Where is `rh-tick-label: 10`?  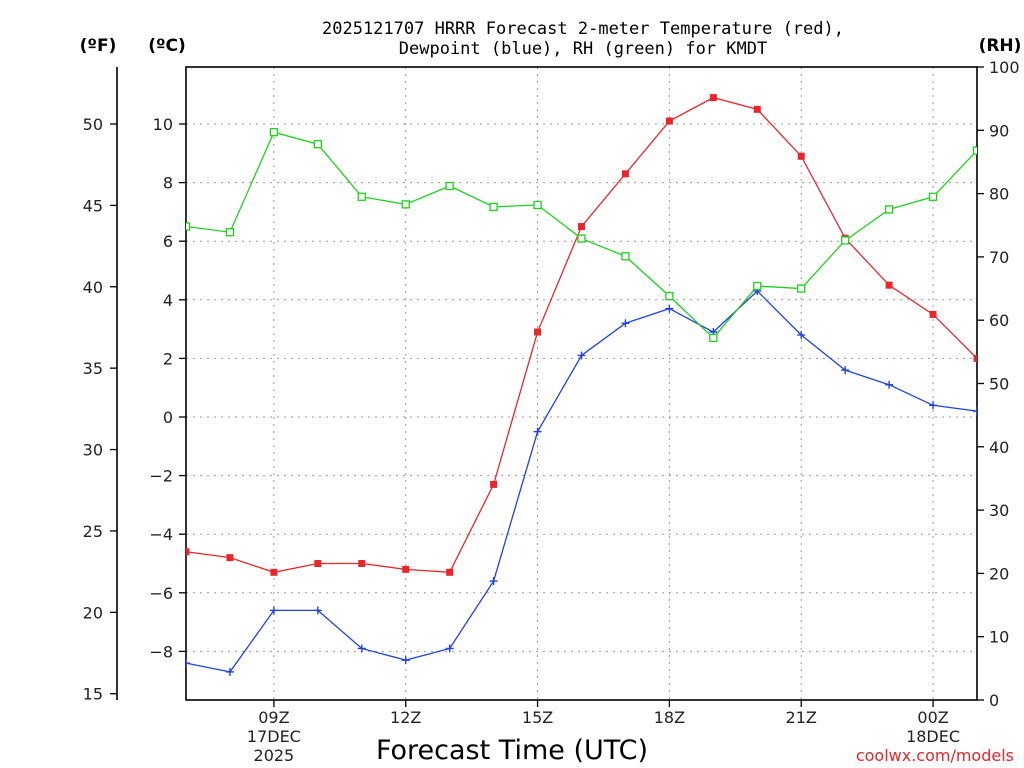 rh-tick-label: 10 is located at coordinates (999, 637).